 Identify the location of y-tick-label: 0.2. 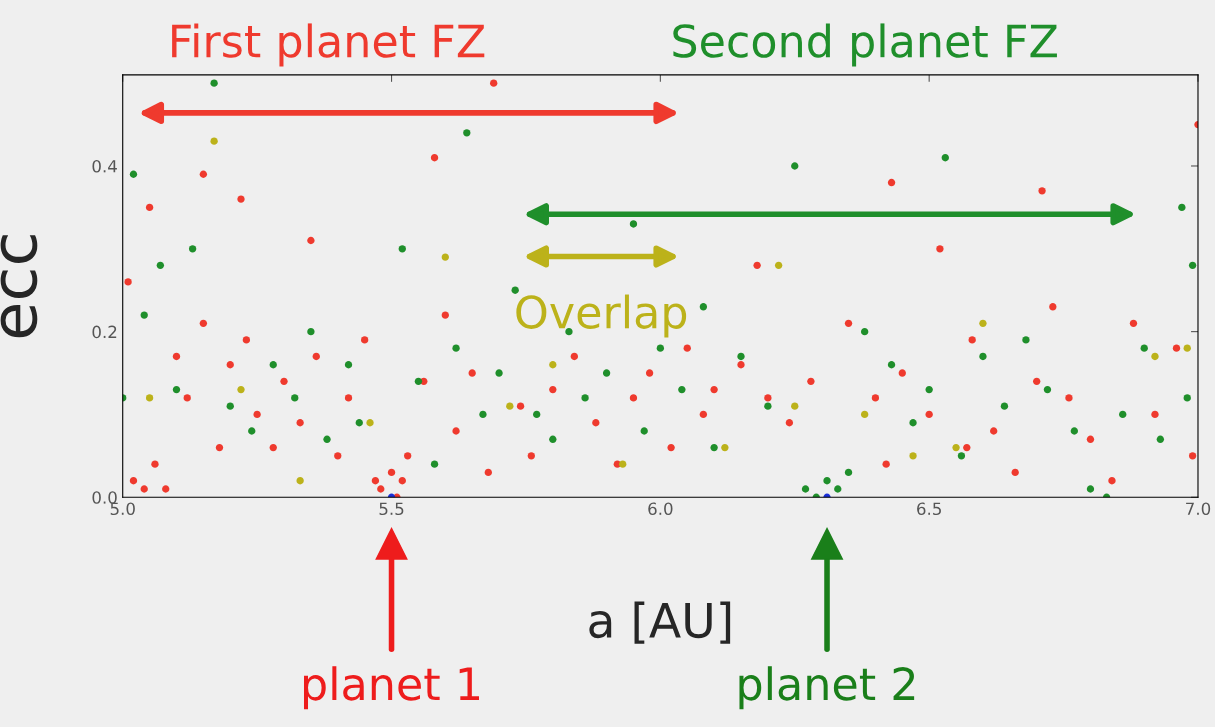
(104, 332).